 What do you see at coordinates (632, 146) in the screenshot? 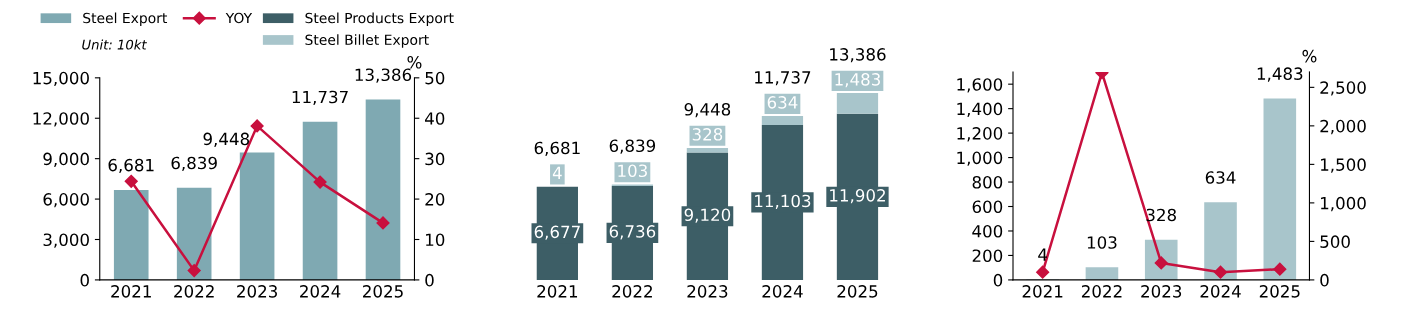
I see `total-label: 6,839` at bounding box center [632, 146].